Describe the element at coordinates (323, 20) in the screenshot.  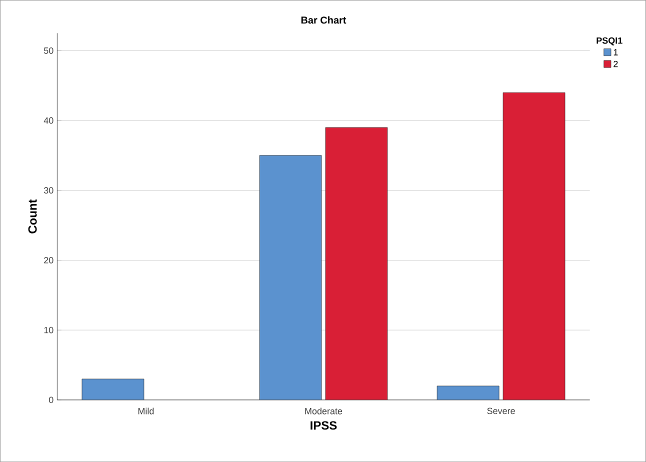
I see `chart-title: Bar Chart` at that location.